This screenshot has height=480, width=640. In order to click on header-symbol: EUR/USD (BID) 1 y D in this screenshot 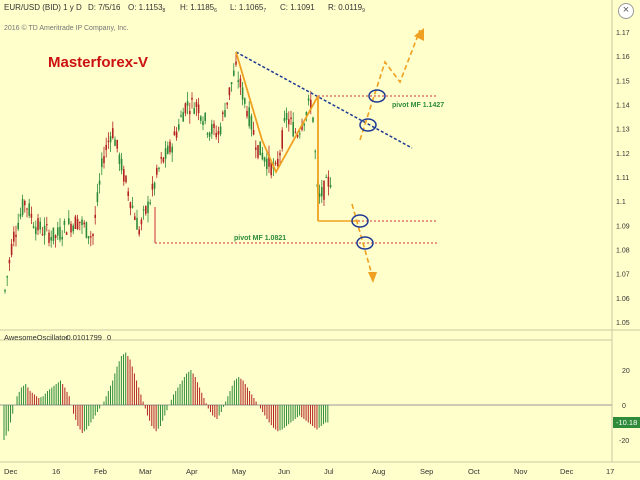, I will do `click(43, 7)`.